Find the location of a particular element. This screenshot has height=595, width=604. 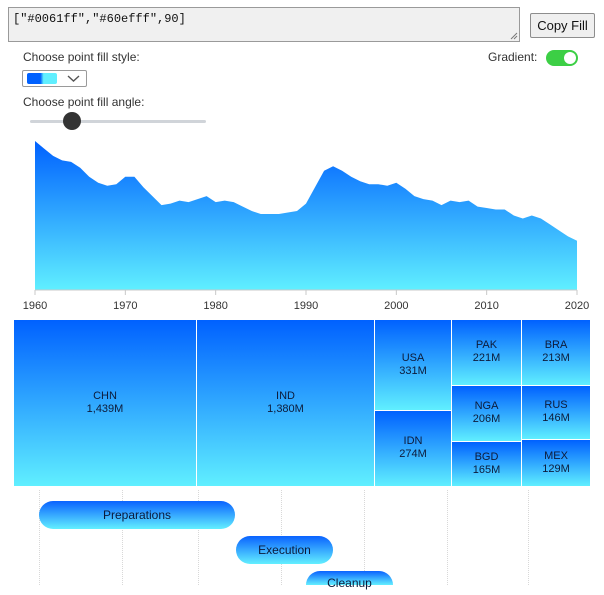

treemap-code: CHN is located at coordinates (105, 395).